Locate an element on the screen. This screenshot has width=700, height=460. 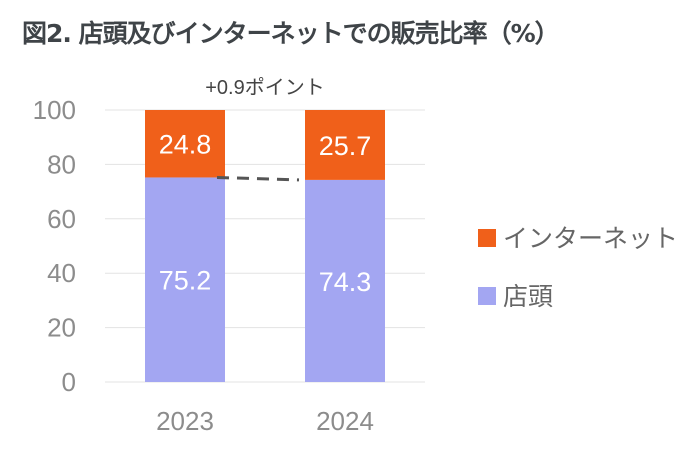
bar-internet-2024 is located at coordinates (345, 145).